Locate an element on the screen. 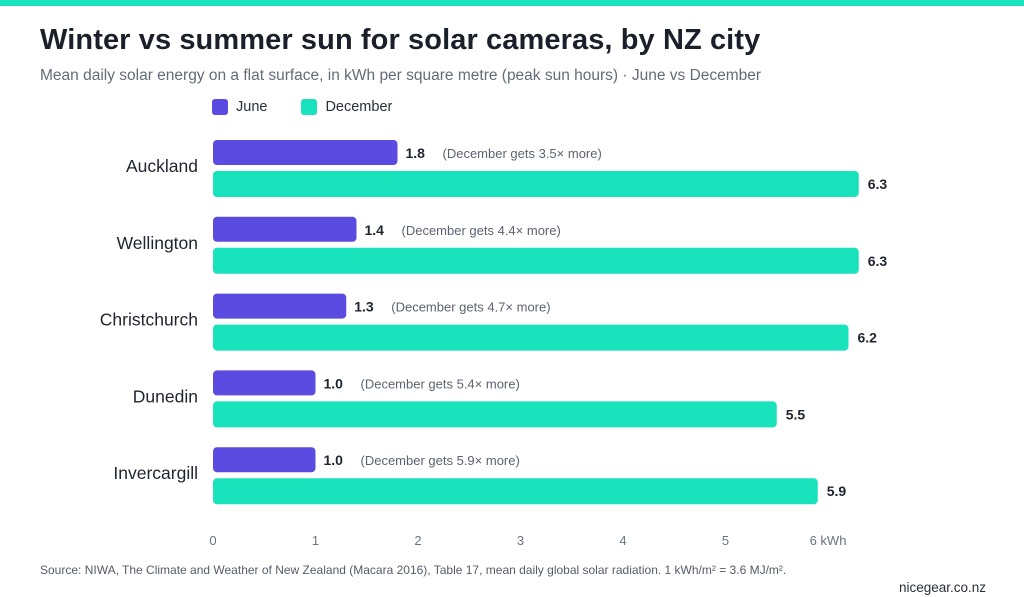 This screenshot has width=1024, height=597. category-label-wellington: Wellington is located at coordinates (157, 243).